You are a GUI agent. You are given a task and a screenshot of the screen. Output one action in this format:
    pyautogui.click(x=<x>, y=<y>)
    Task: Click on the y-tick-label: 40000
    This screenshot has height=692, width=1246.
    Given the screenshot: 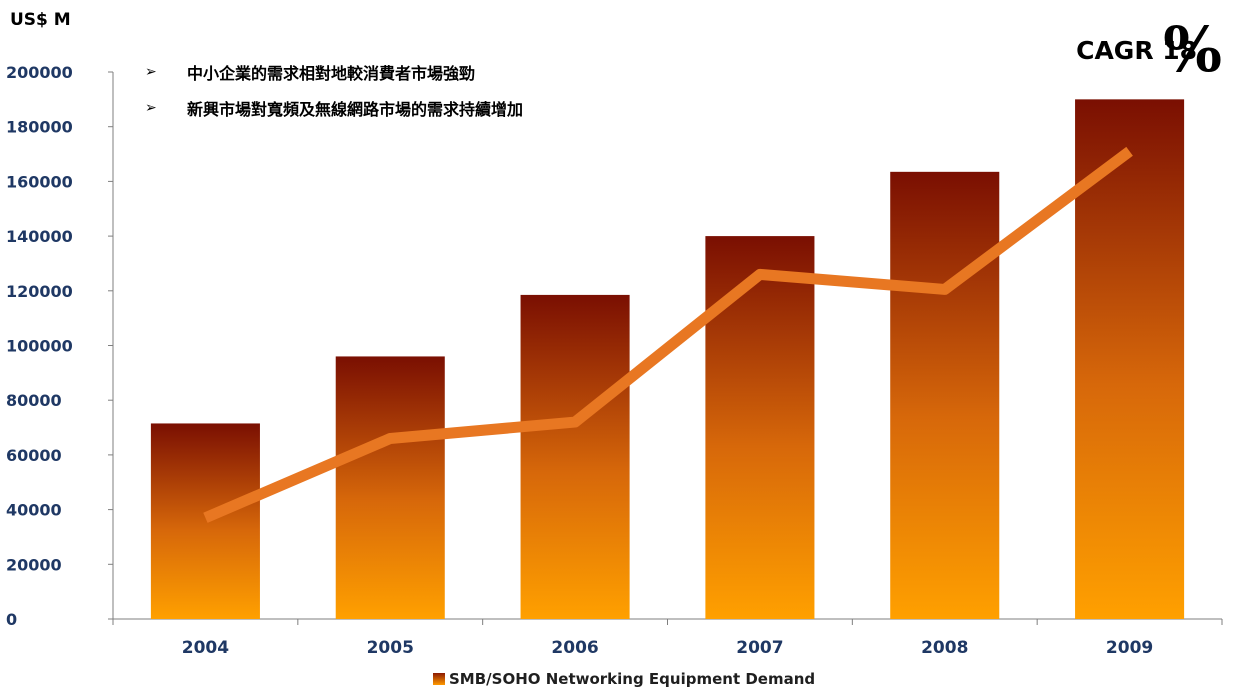 What is the action you would take?
    pyautogui.click(x=34, y=510)
    